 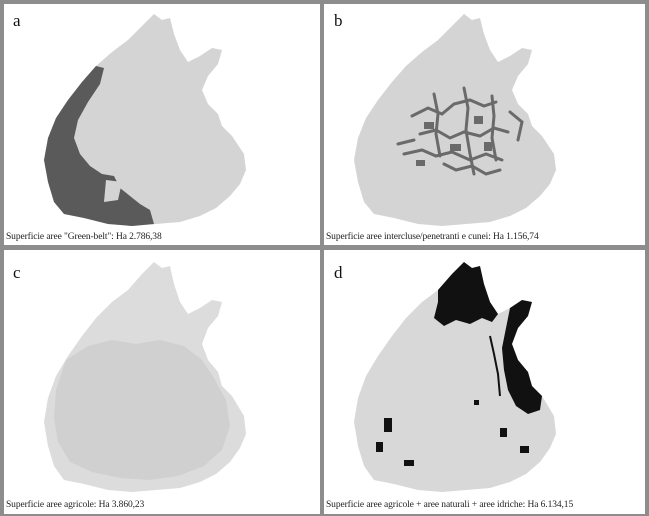 I want to click on map-municipality-c, so click(x=145, y=377).